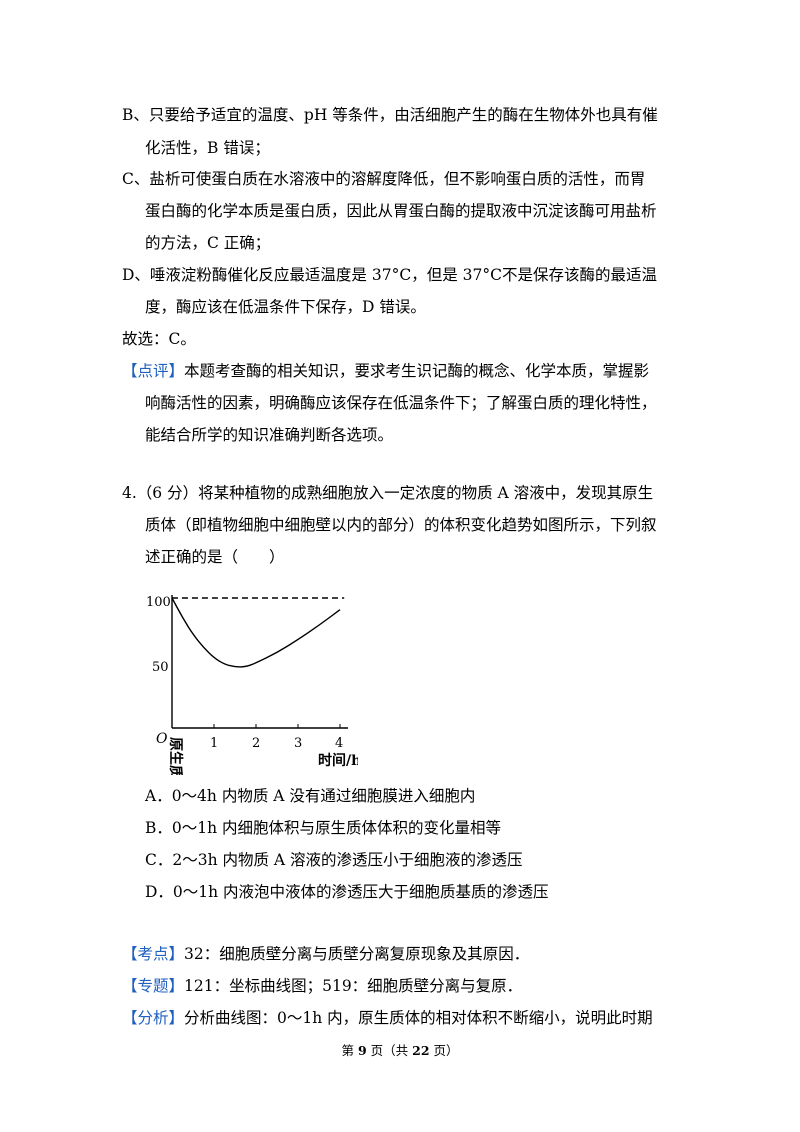 The height and width of the screenshot is (1132, 800). What do you see at coordinates (334, 860) in the screenshot?
I see `option-c: C．2～3h 内物质 A 溶液的渗透压小于细胞液的渗透压` at bounding box center [334, 860].